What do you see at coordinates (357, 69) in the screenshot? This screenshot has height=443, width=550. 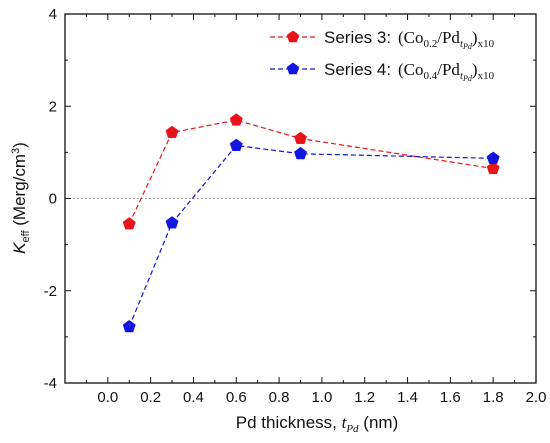 I see `legend-label-series-4: Series 4:` at bounding box center [357, 69].